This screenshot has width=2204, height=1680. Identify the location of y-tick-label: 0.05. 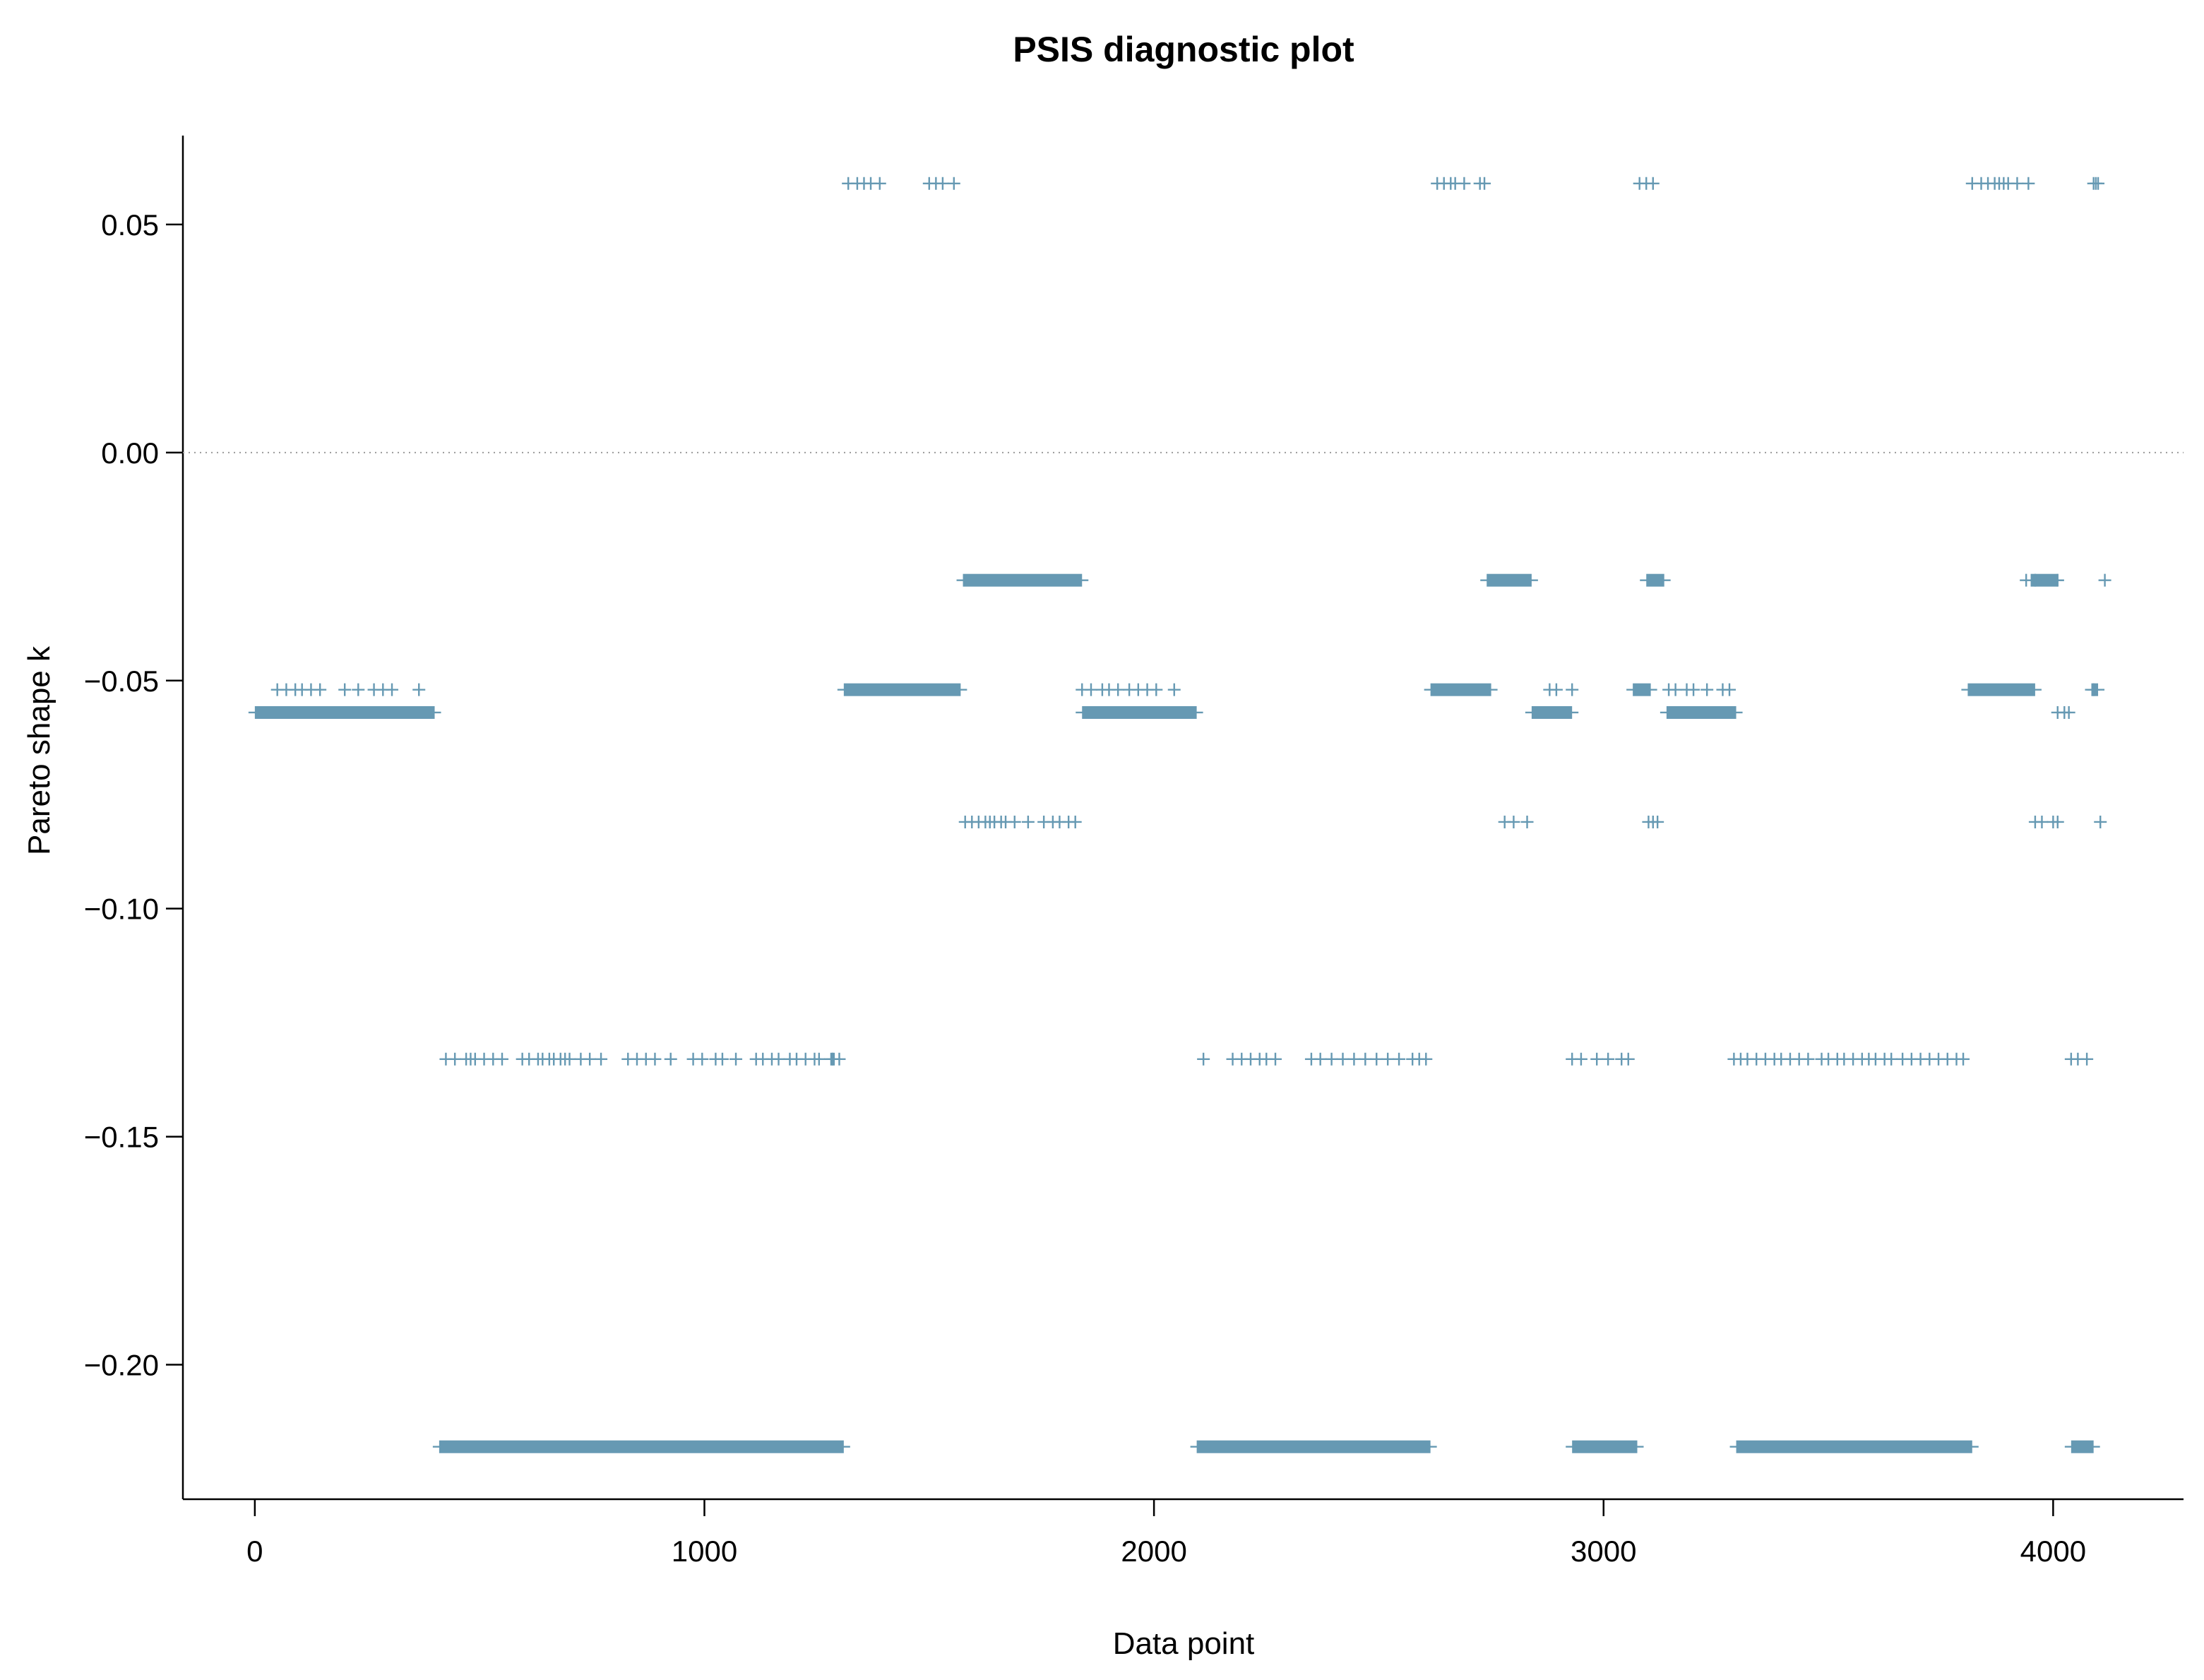
(130, 225).